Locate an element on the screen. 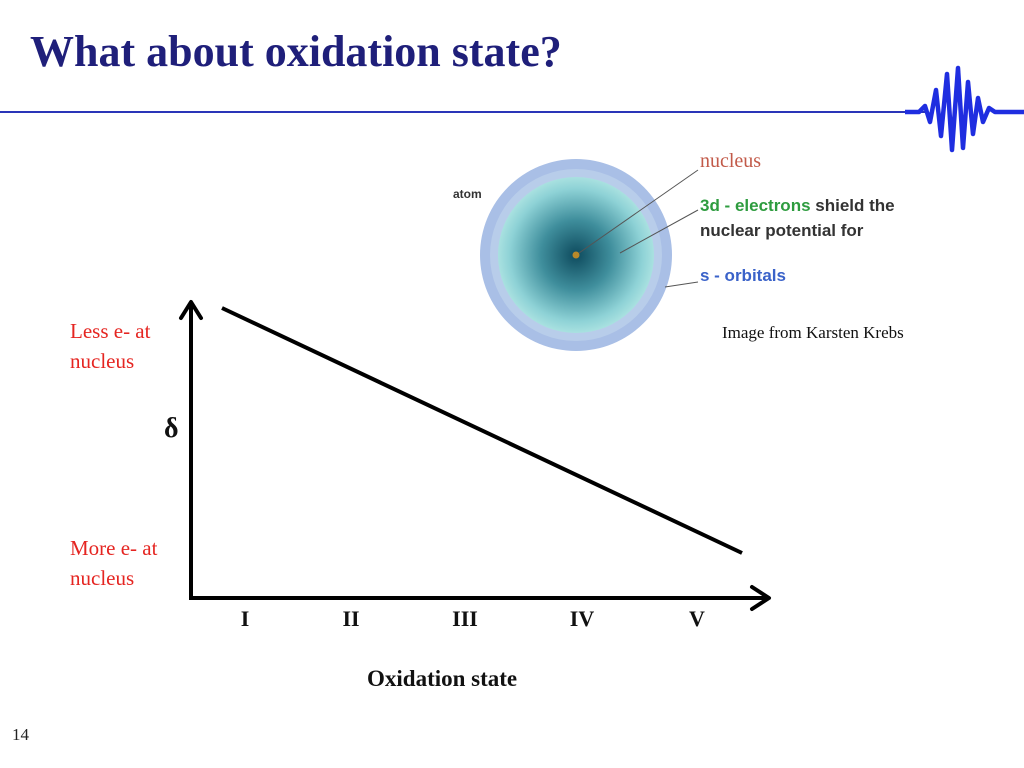  image-credit: Image from Karsten Krebs is located at coordinates (813, 332).